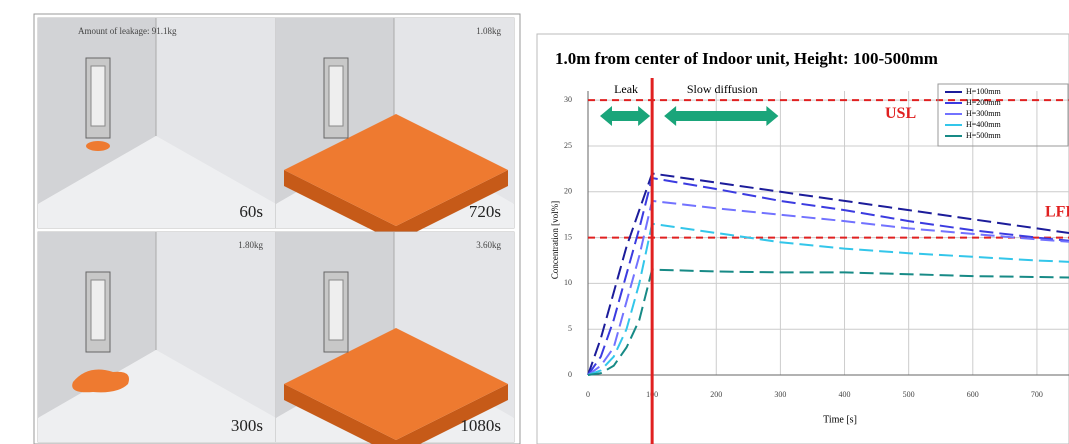  Describe the element at coordinates (984, 102) in the screenshot. I see `legend-label: H=200mm` at that location.